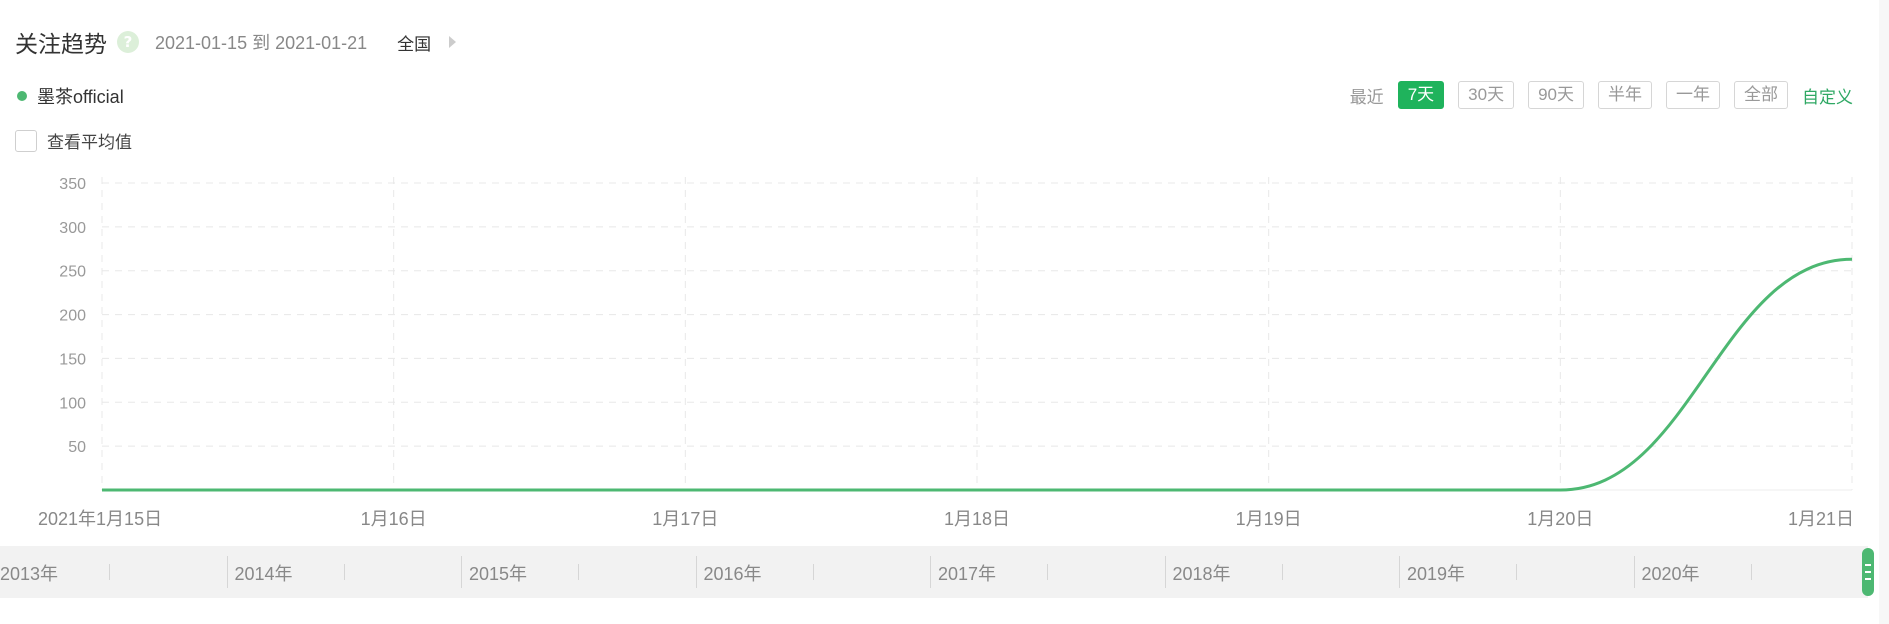  Describe the element at coordinates (26, 140) in the screenshot. I see `average-checkbox` at that location.